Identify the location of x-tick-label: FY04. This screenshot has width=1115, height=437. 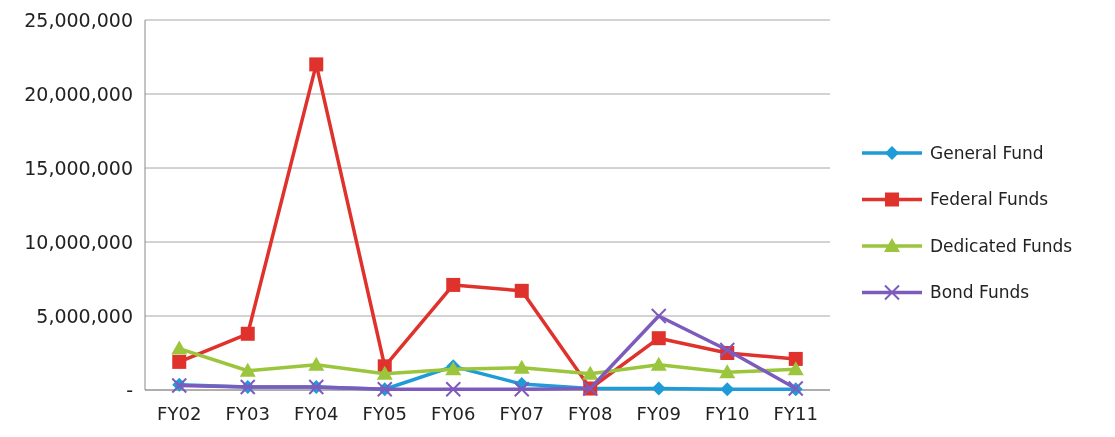
(316, 413).